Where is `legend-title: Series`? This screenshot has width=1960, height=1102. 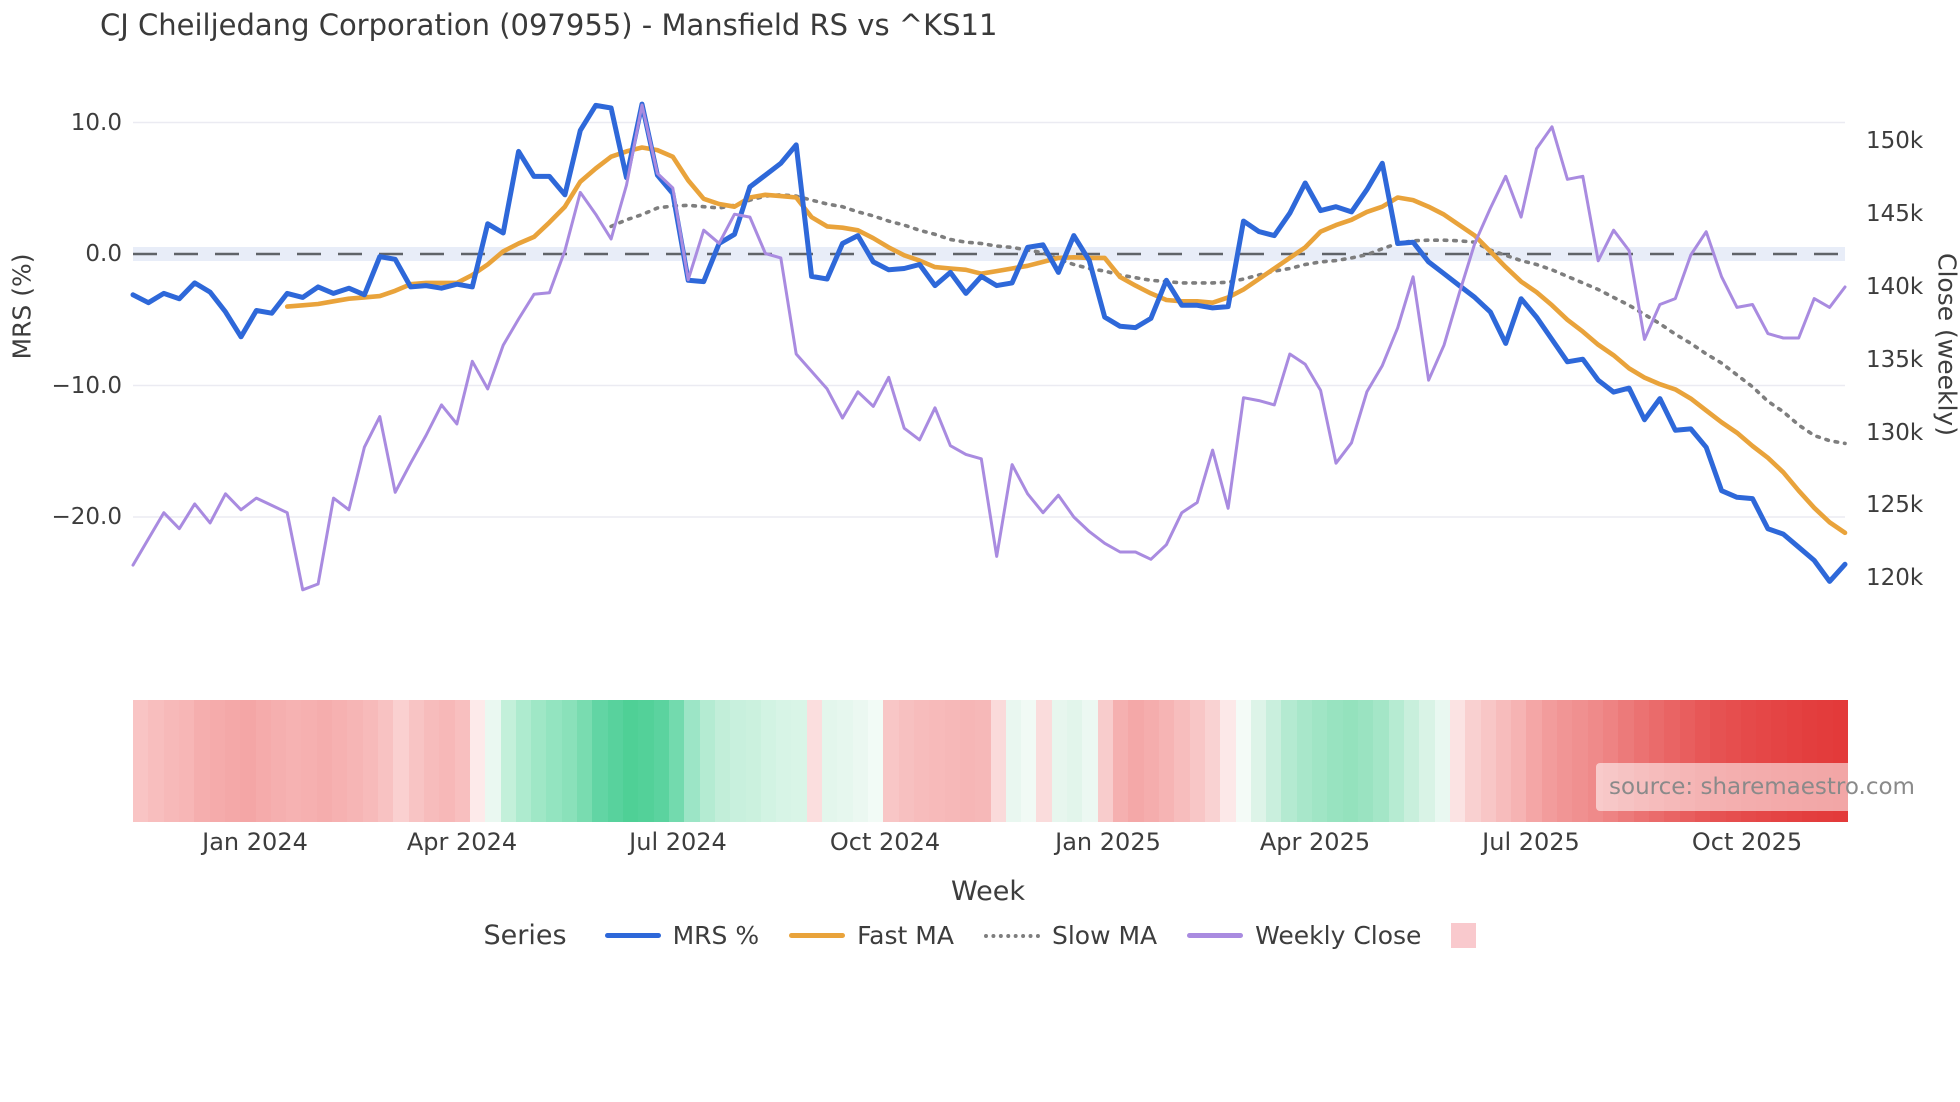 legend-title: Series is located at coordinates (525, 935).